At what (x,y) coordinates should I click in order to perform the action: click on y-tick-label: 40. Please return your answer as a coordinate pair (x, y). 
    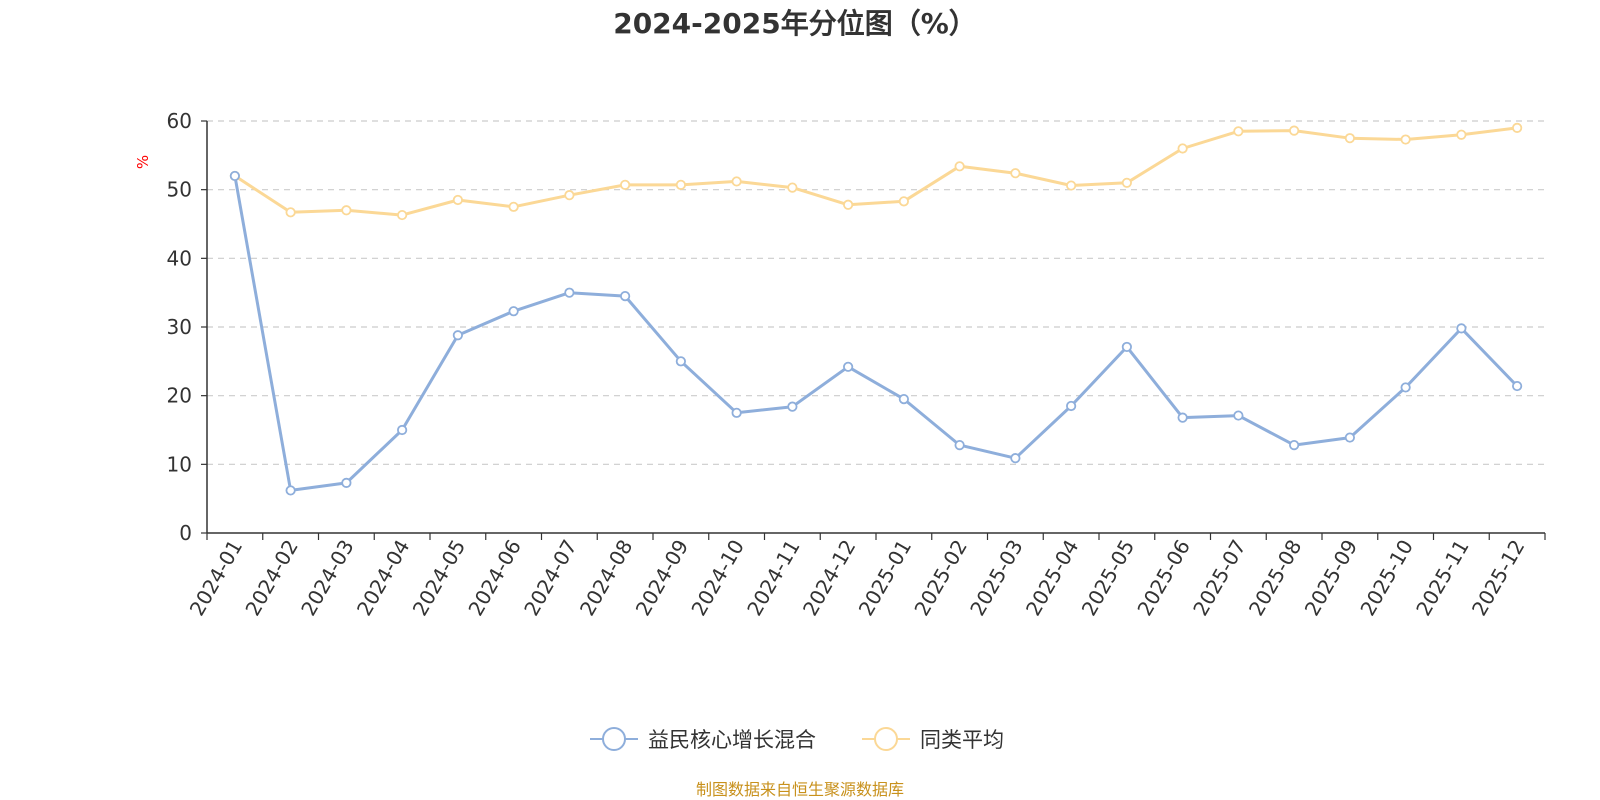
    Looking at the image, I should click on (179, 258).